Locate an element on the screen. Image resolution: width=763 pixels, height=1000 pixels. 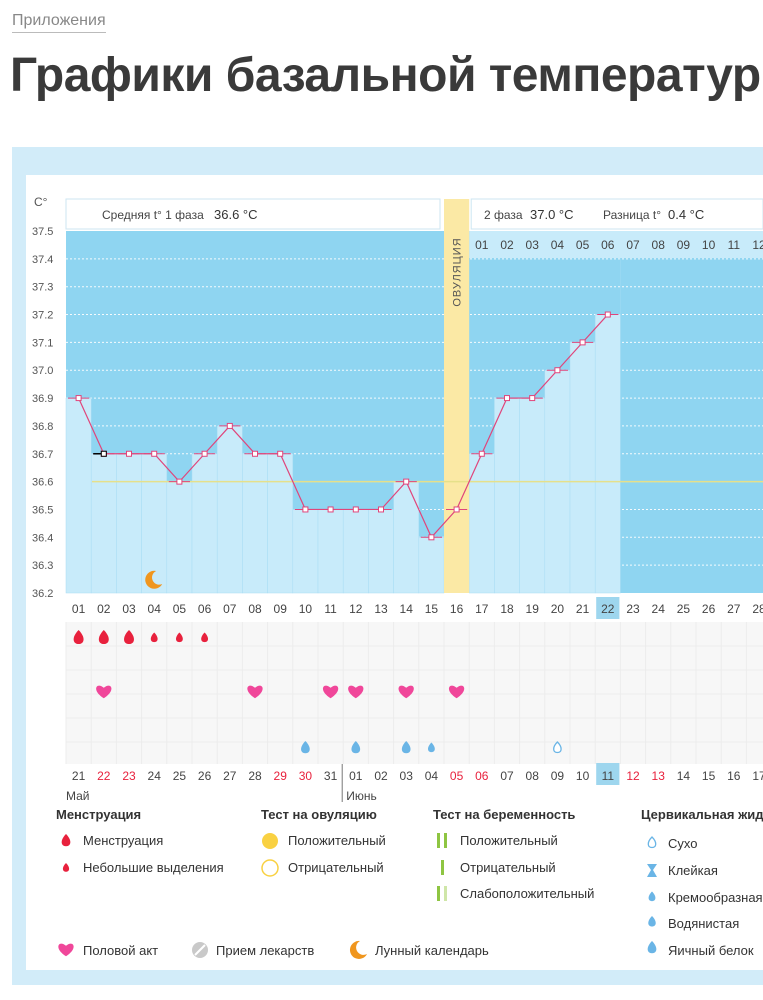
legend-cervical-creamy: Кремообразная is located at coordinates (715, 897).